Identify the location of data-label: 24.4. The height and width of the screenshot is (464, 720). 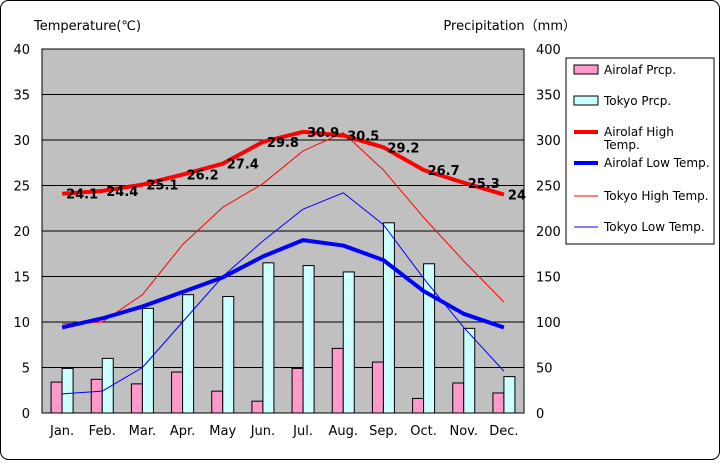
(122, 192).